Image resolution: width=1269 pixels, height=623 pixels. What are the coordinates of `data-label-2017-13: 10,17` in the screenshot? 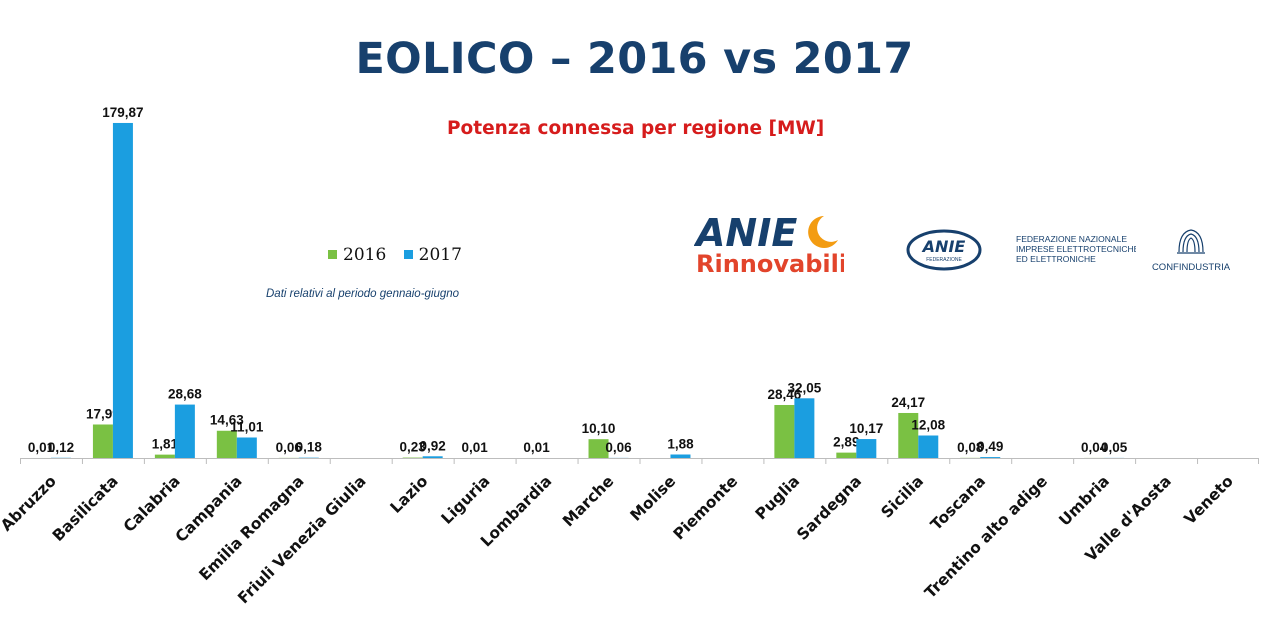 It's located at (866, 428).